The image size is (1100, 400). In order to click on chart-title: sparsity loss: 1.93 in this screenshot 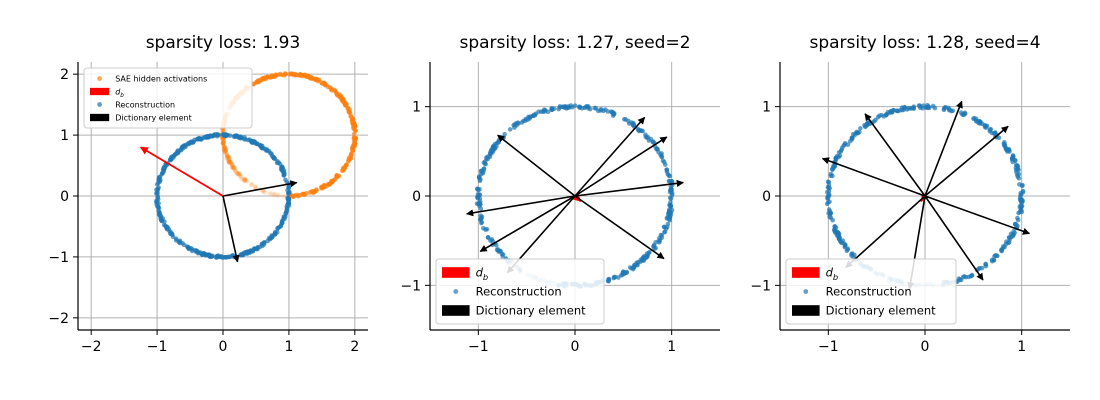, I will do `click(223, 43)`.